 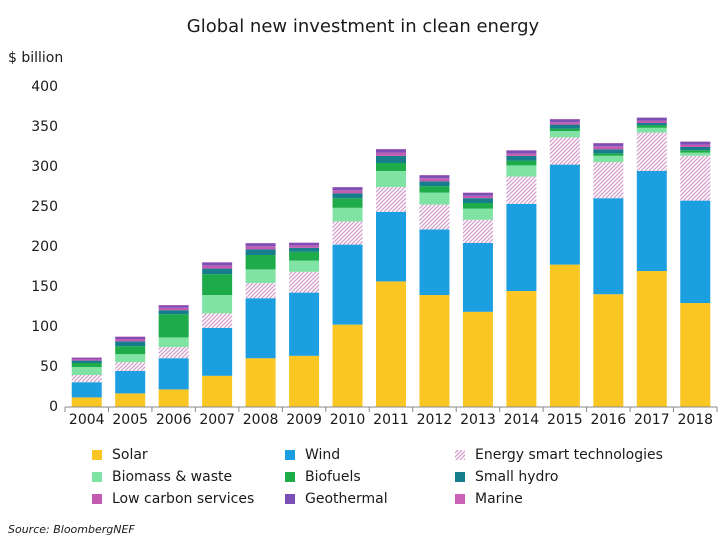 What do you see at coordinates (44, 247) in the screenshot?
I see `y-tick-label: 200` at bounding box center [44, 247].